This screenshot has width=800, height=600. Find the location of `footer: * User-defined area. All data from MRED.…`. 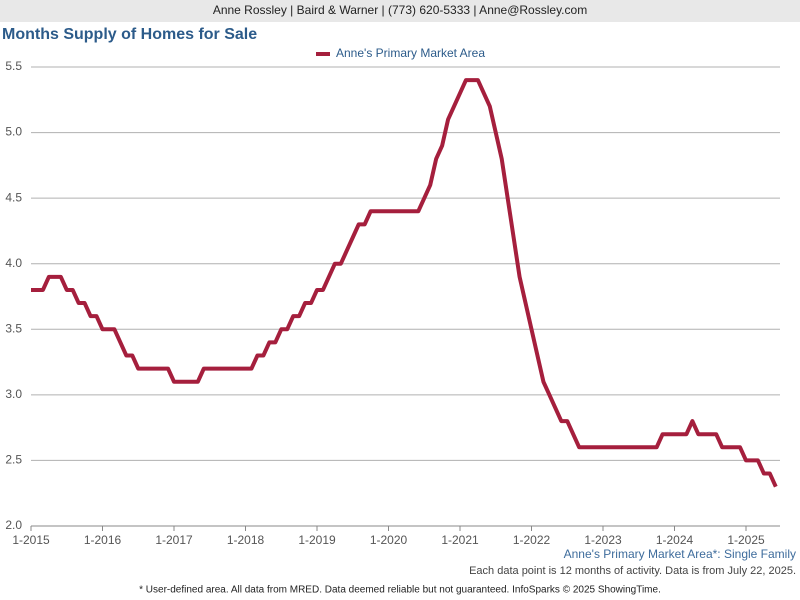

footer: * User-defined area. All data from MRED.… is located at coordinates (400, 590).